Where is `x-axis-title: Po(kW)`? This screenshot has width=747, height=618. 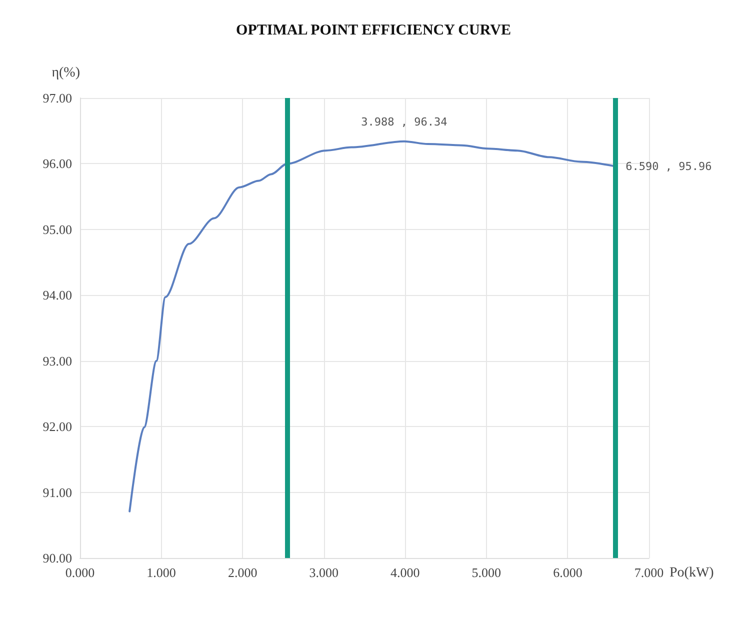 x-axis-title: Po(kW) is located at coordinates (692, 573).